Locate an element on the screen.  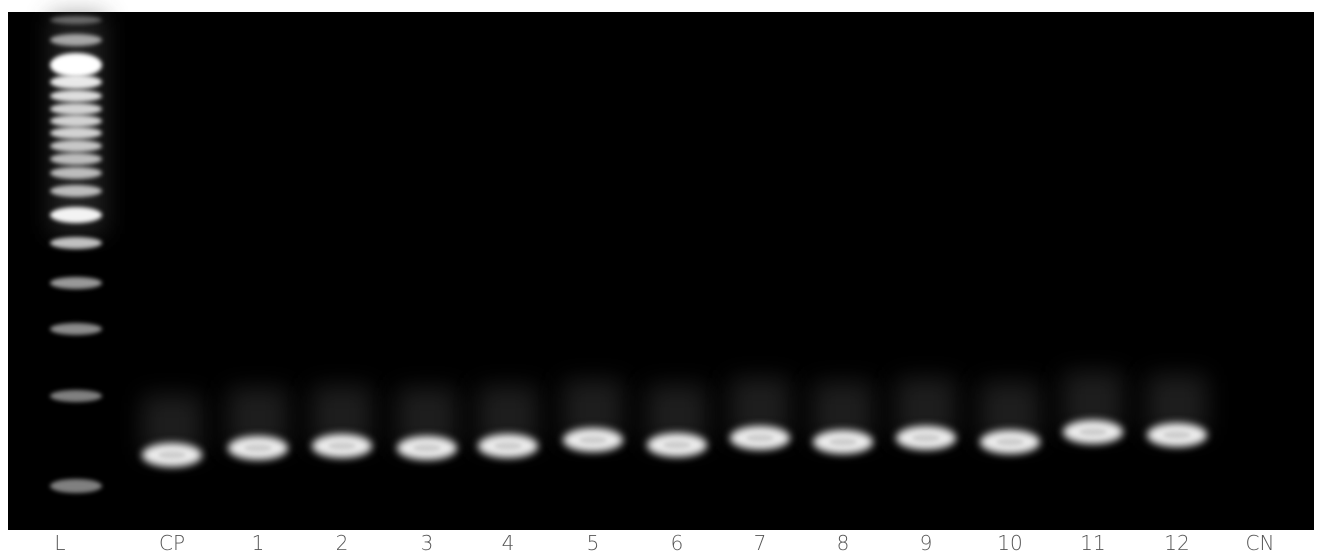
lane-label: 4 is located at coordinates (508, 542).